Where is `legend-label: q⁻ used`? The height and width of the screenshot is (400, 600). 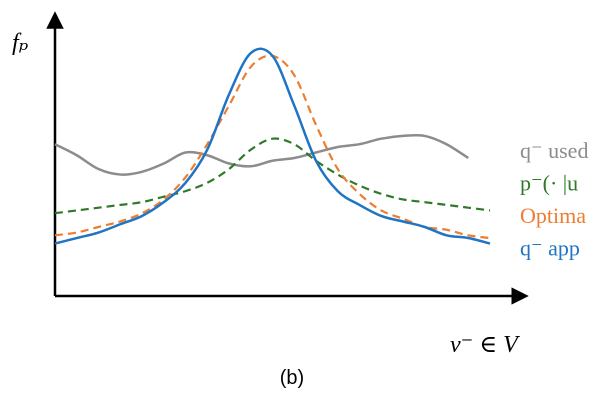 legend-label: q⁻ used is located at coordinates (554, 150).